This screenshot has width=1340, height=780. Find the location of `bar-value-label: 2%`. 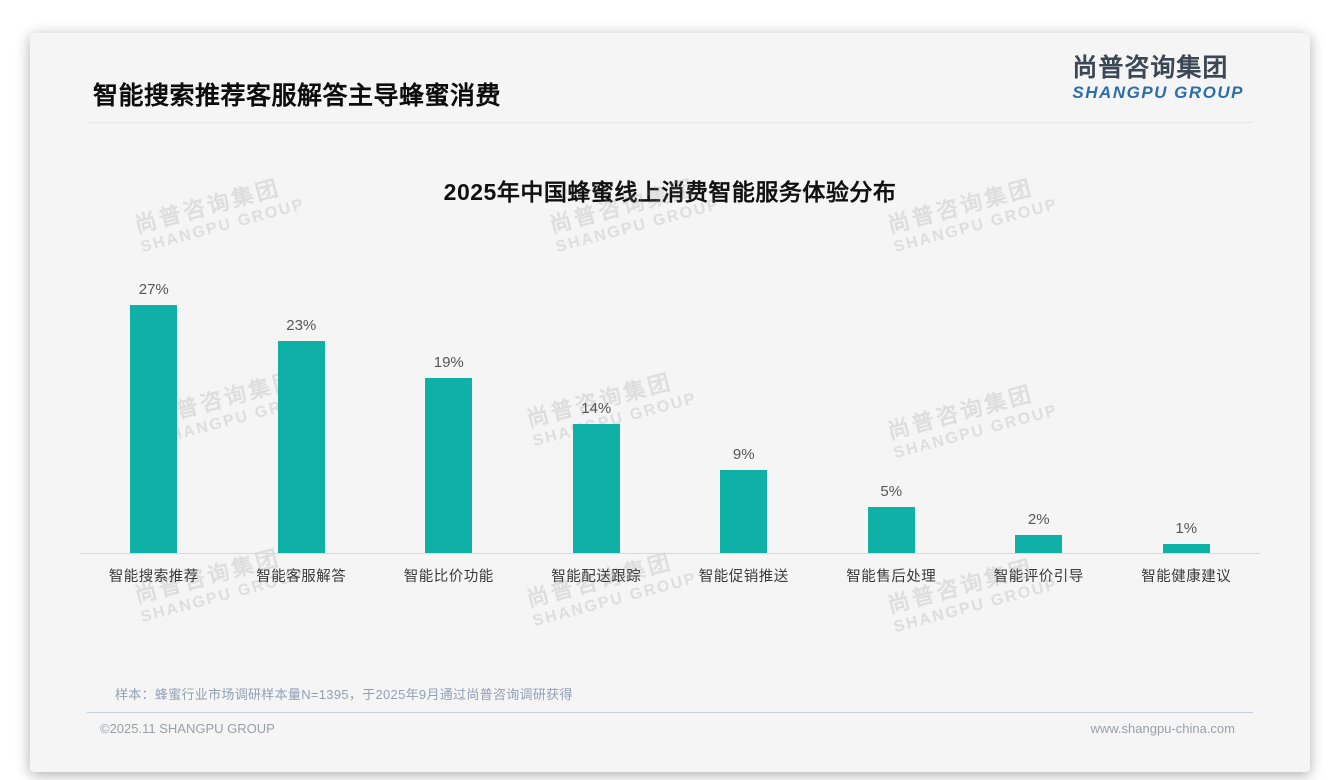

bar-value-label: 2% is located at coordinates (1038, 519).